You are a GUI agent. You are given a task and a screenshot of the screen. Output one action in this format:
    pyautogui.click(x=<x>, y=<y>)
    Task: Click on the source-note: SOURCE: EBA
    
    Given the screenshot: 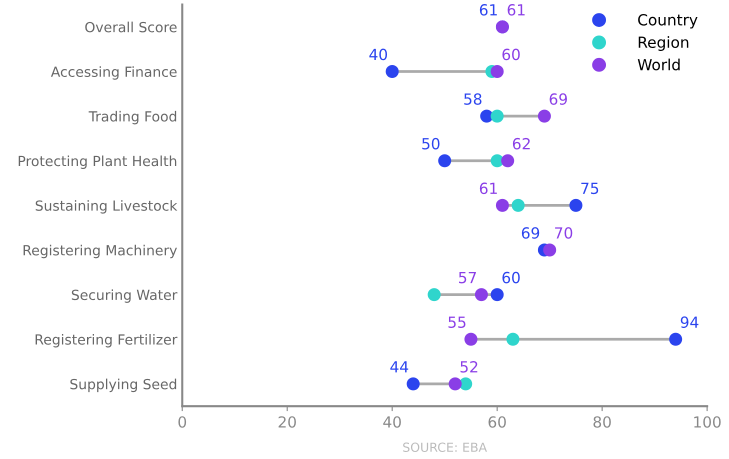 What is the action you would take?
    pyautogui.click(x=445, y=447)
    